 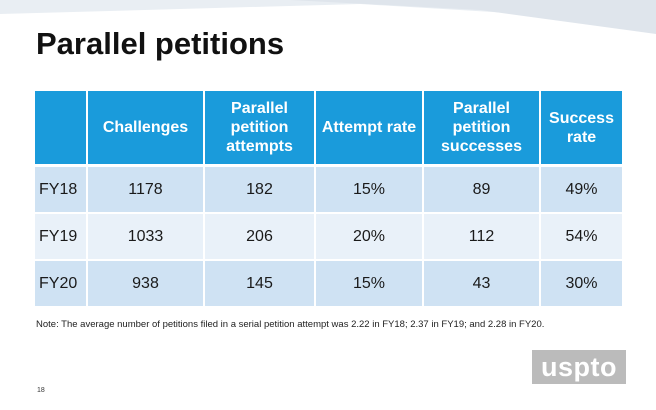 What do you see at coordinates (482, 129) in the screenshot?
I see `header-cell-parallel-petition-successes: Parallel petition successes` at bounding box center [482, 129].